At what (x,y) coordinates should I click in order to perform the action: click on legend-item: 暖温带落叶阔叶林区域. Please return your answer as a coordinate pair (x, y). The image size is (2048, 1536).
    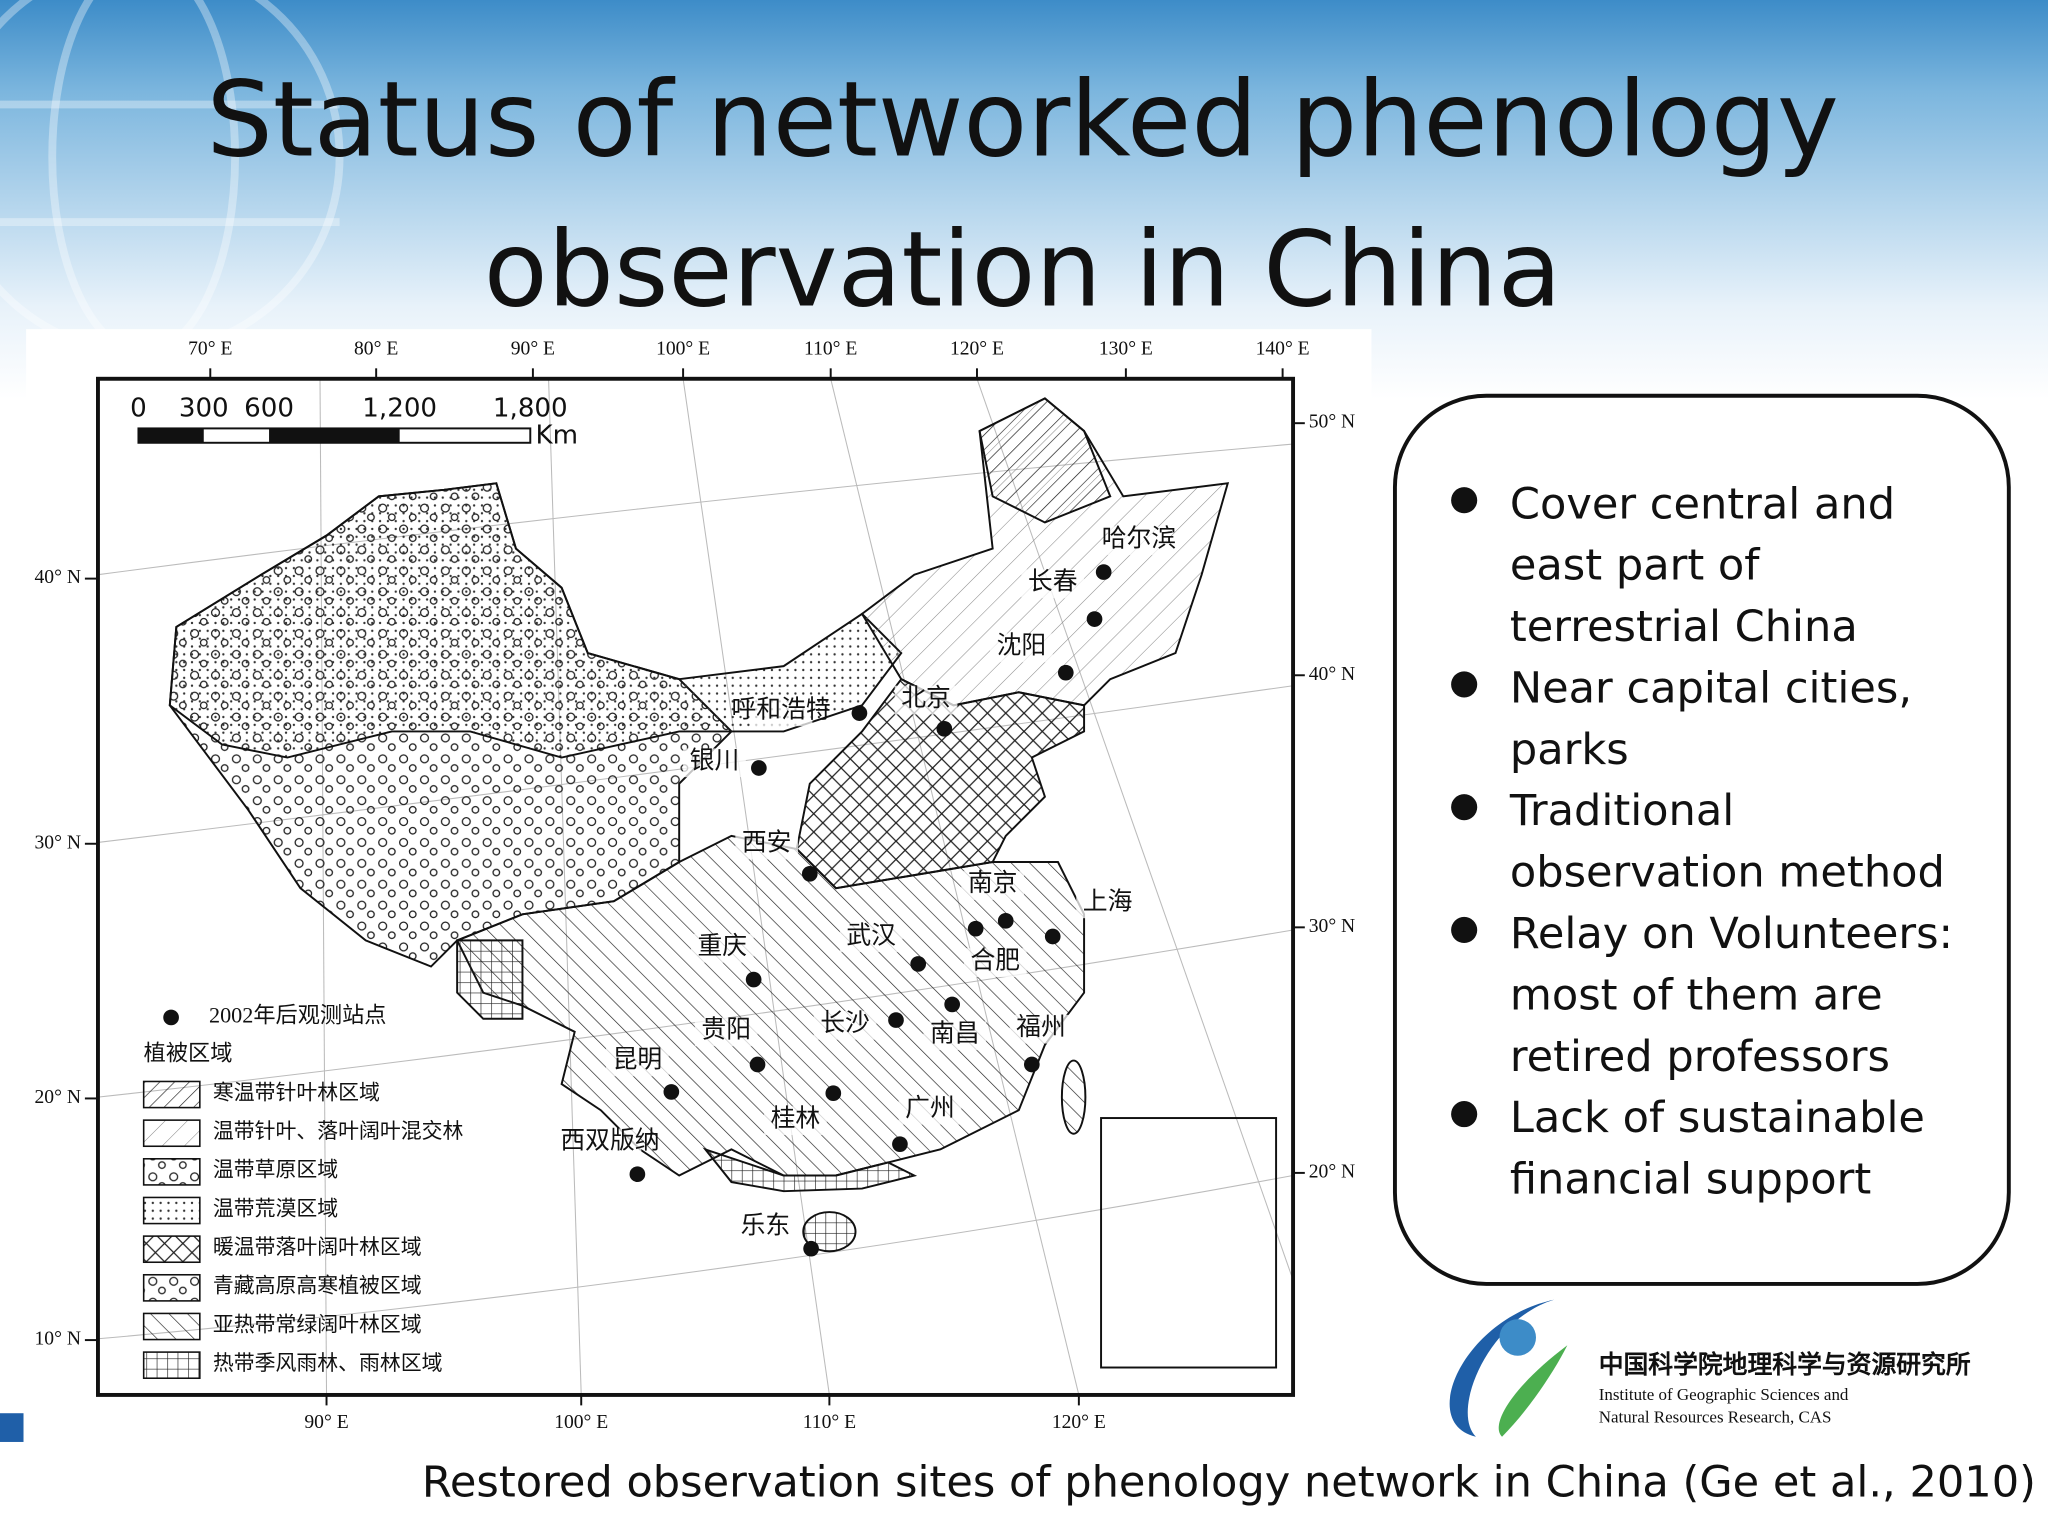
    Looking at the image, I should click on (317, 1247).